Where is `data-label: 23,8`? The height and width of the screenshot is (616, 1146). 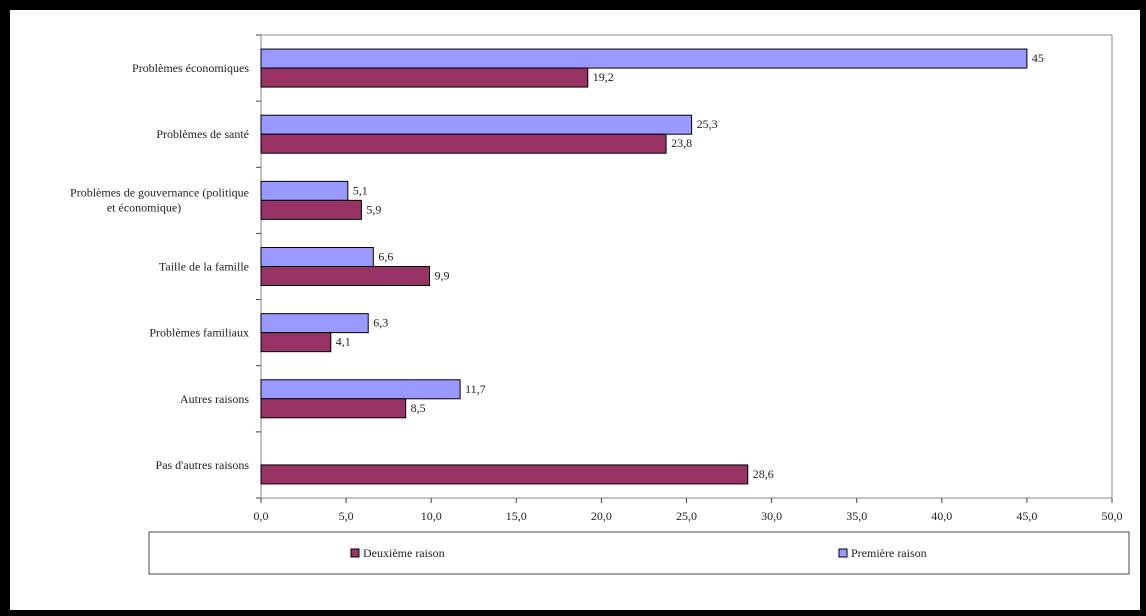 data-label: 23,8 is located at coordinates (681, 143).